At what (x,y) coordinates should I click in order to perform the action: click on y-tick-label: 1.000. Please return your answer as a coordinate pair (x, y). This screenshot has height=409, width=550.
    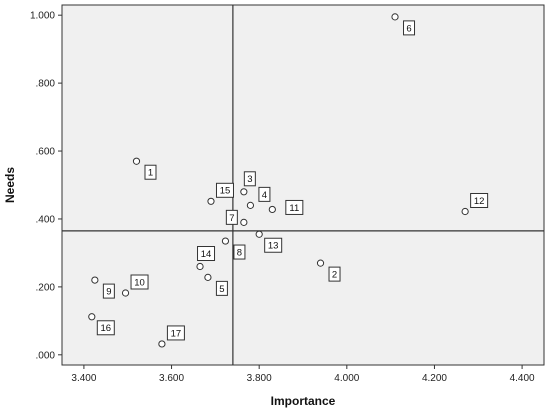
    Looking at the image, I should click on (42, 16).